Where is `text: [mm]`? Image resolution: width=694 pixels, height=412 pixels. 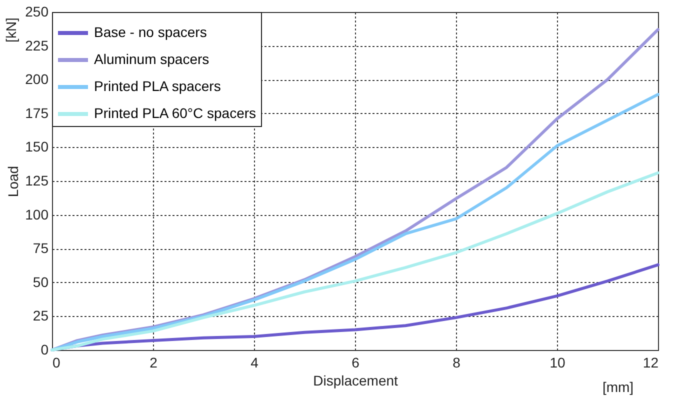
text: [mm] is located at coordinates (618, 387).